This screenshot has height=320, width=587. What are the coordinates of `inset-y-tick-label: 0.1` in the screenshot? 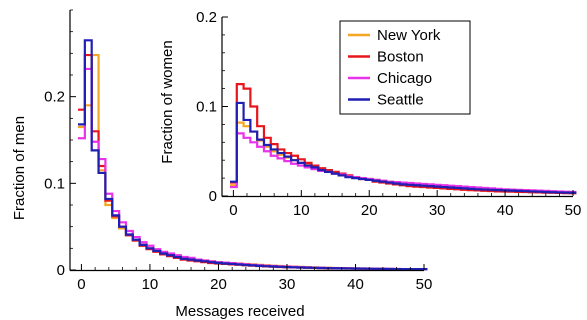 It's located at (206, 107).